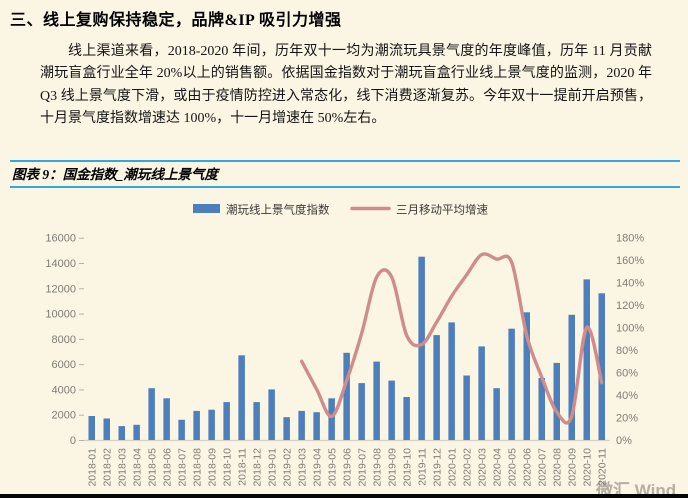  What do you see at coordinates (153, 467) in the screenshot?
I see `x-axis-label: 2018-05` at bounding box center [153, 467].